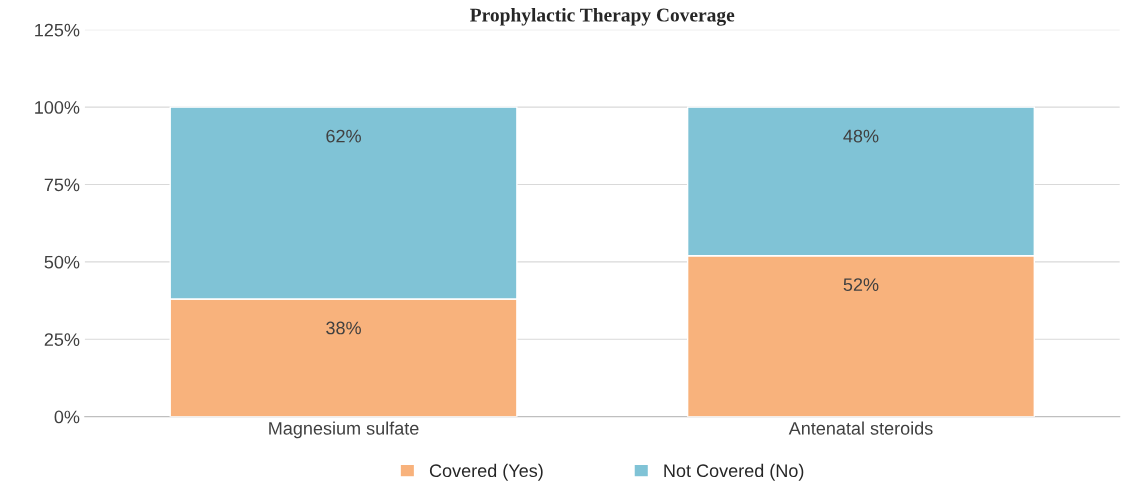  Describe the element at coordinates (67, 417) in the screenshot. I see `y-tick-label: 0%` at that location.